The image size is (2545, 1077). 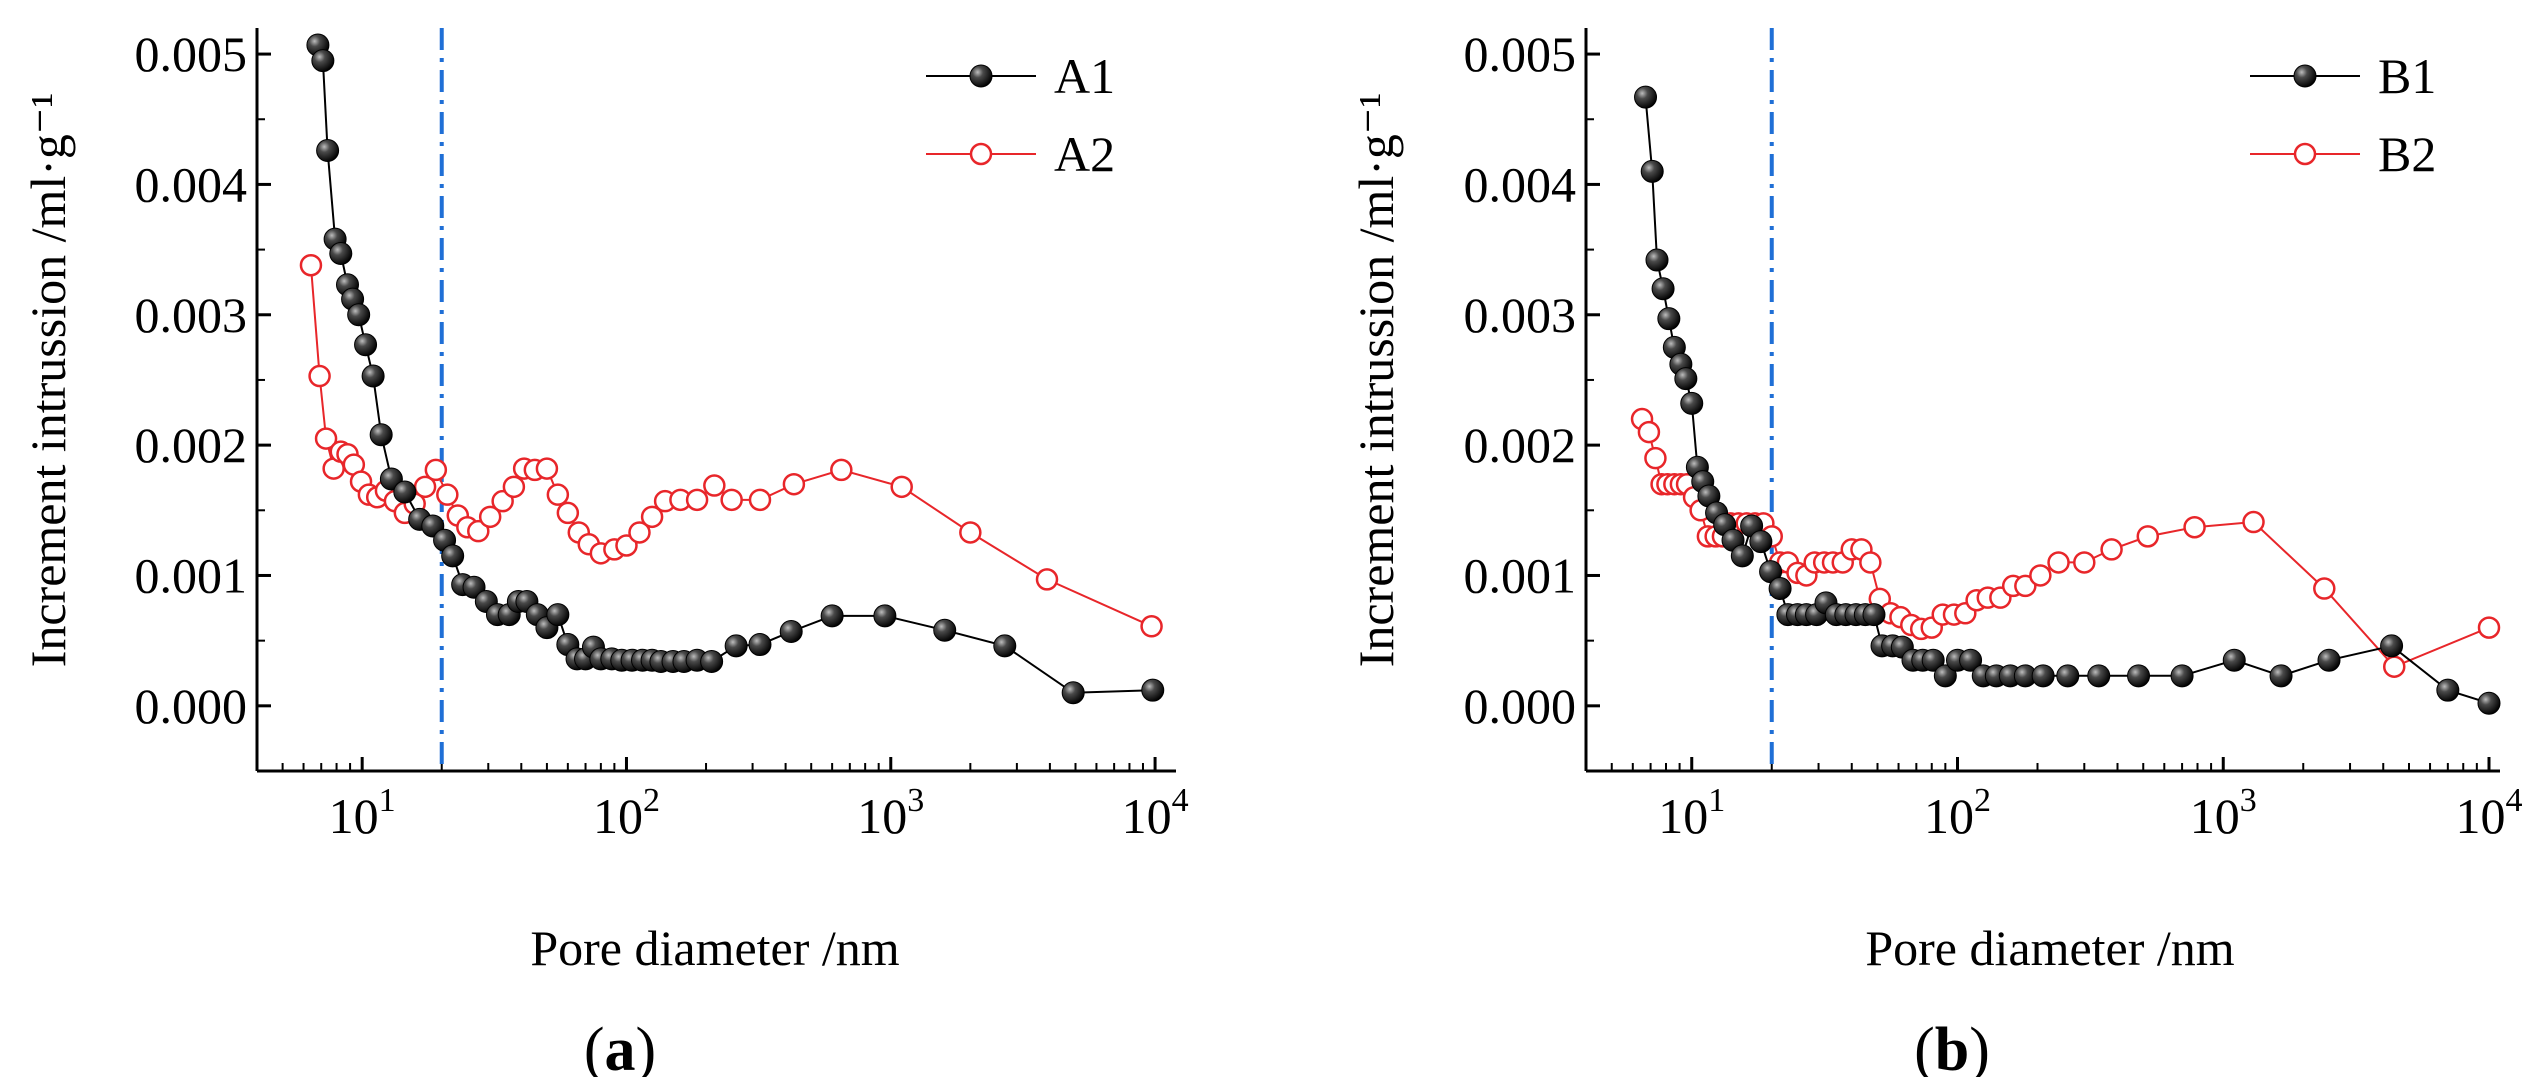 I want to click on legend-marker-b2, so click(x=2305, y=154).